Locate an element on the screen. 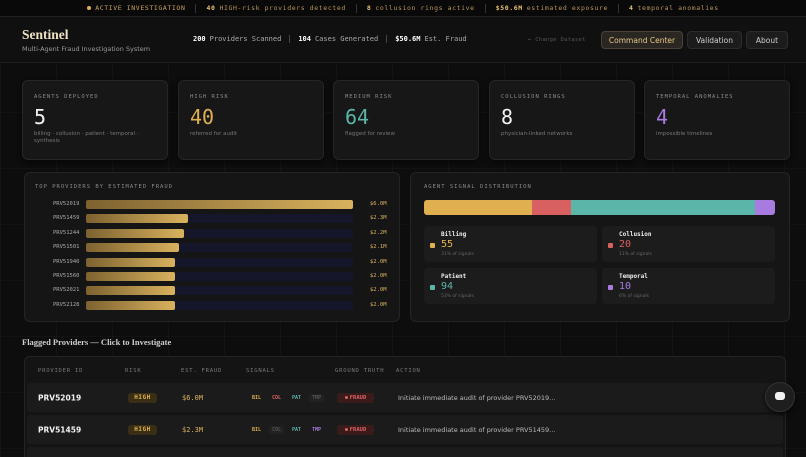 Image resolution: width=806 pixels, height=457 pixels. column-header: GROUND TRUTH is located at coordinates (360, 371).